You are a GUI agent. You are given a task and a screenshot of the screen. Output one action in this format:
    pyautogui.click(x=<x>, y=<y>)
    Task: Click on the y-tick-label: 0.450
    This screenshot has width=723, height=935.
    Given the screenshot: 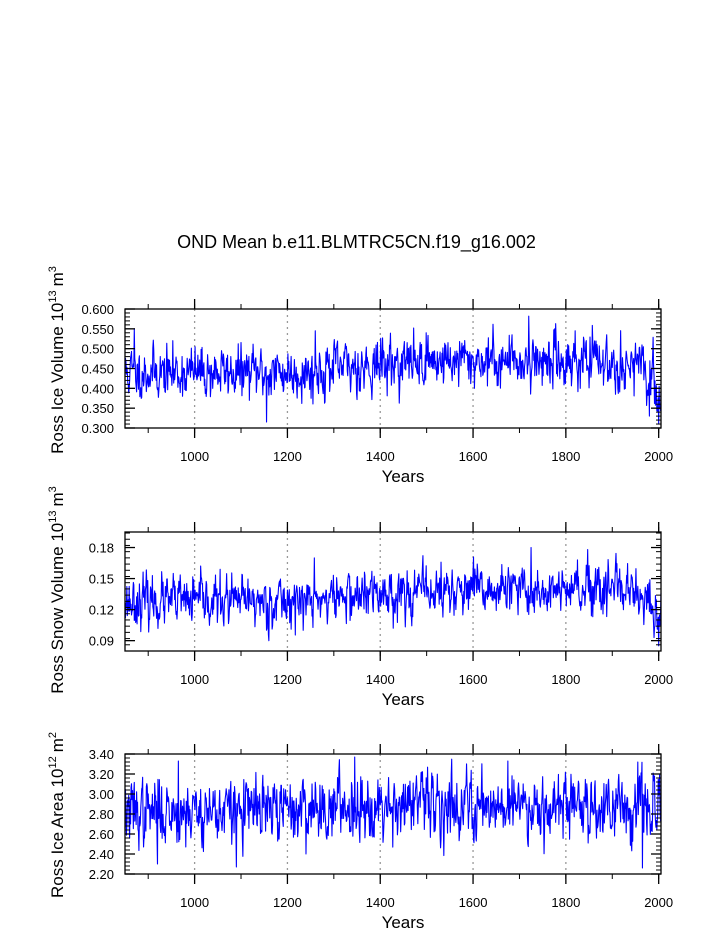 What is the action you would take?
    pyautogui.click(x=97, y=369)
    